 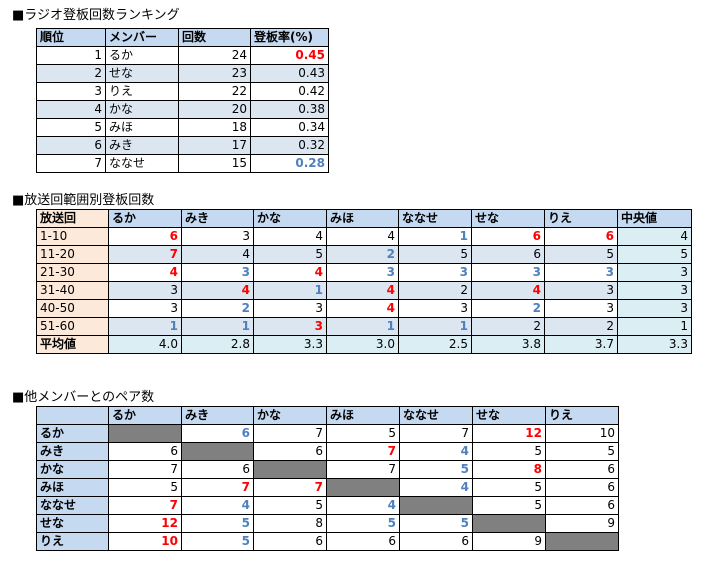 I want to click on average-value-cell: 3.3, so click(x=290, y=344).